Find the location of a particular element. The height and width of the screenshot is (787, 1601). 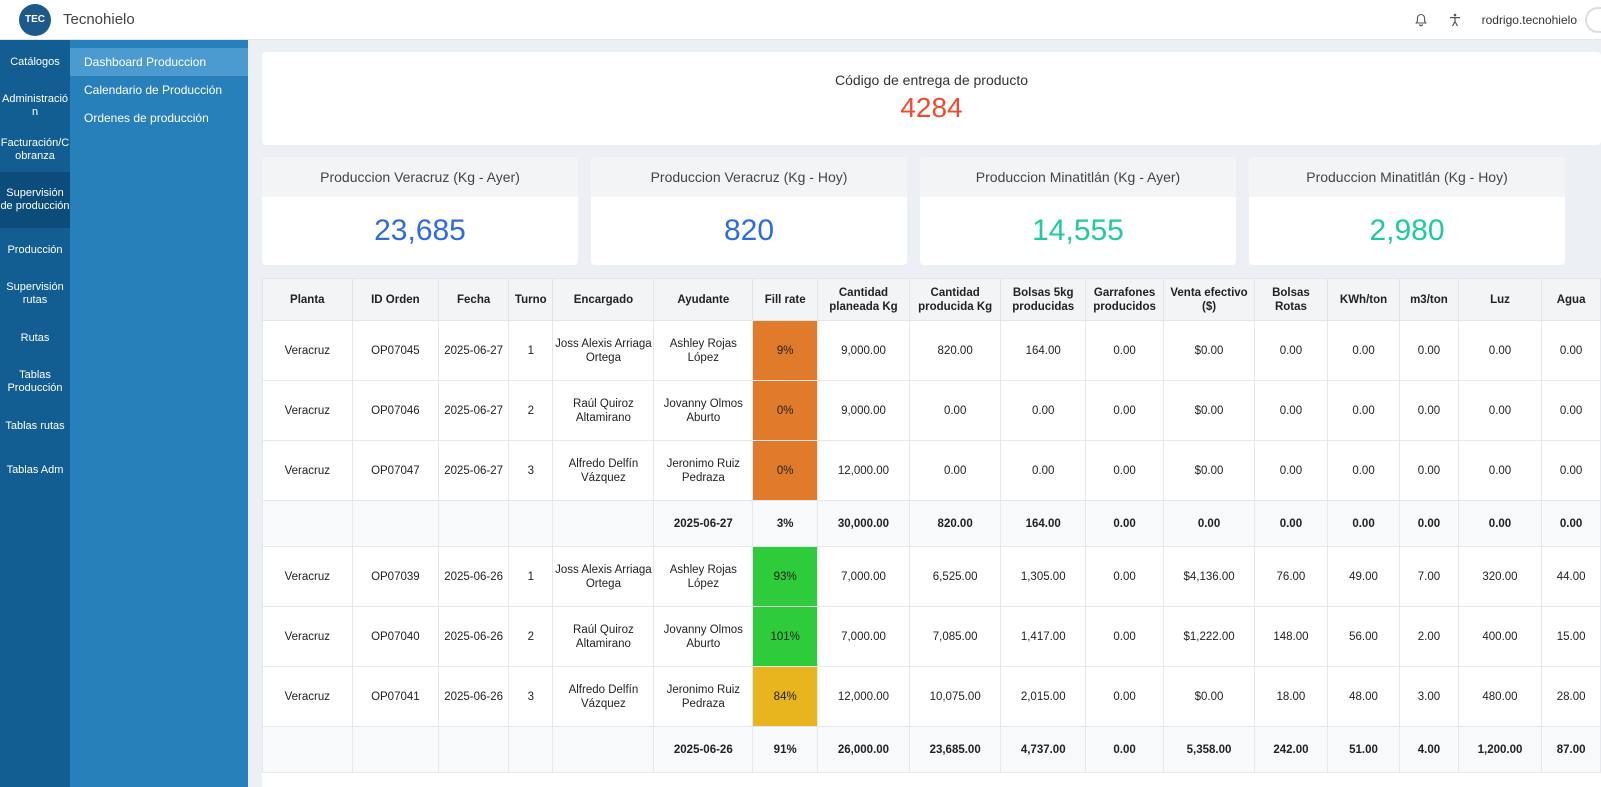

table-cell: 242.00 is located at coordinates (1290, 749).